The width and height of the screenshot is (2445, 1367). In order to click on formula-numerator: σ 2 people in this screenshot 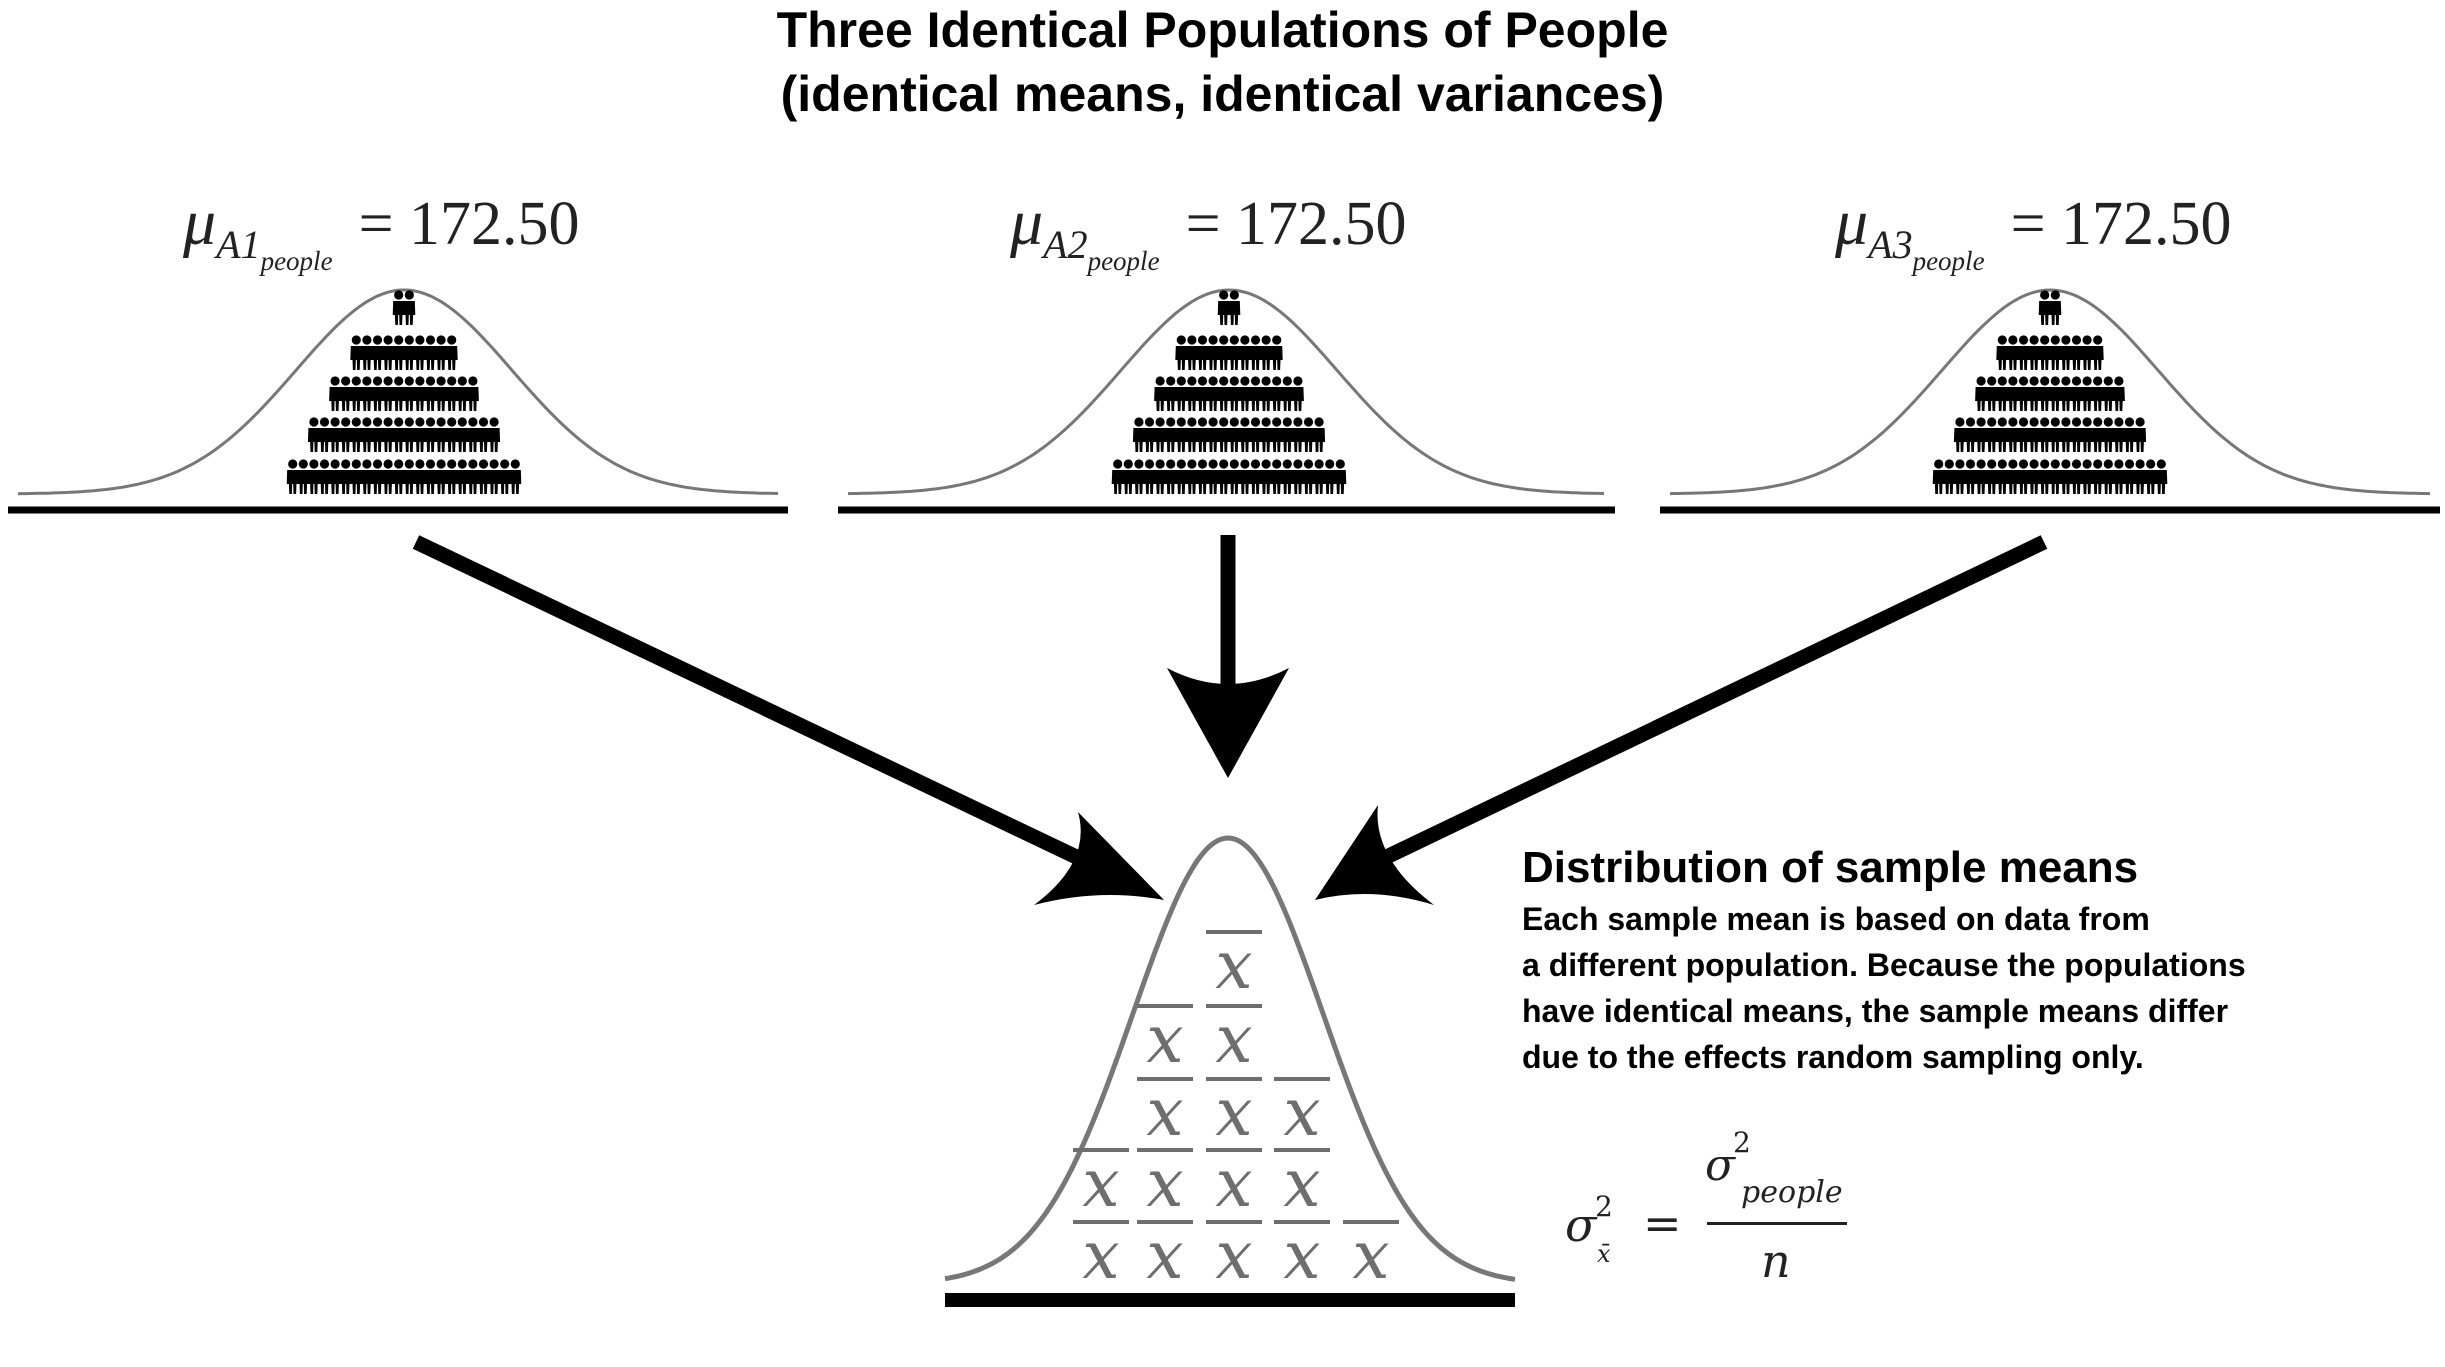, I will do `click(1774, 1168)`.